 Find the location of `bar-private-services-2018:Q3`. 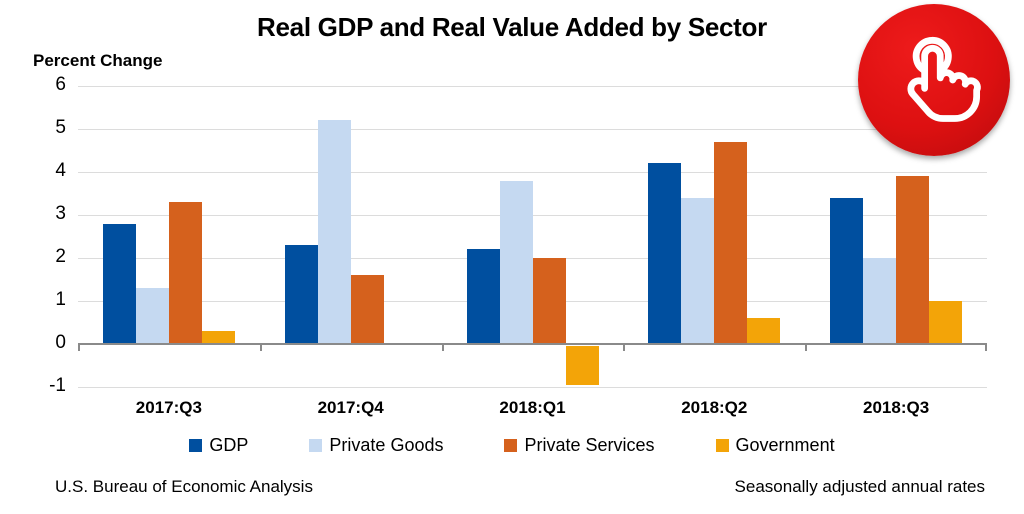

bar-private-services-2018:Q3 is located at coordinates (913, 260).